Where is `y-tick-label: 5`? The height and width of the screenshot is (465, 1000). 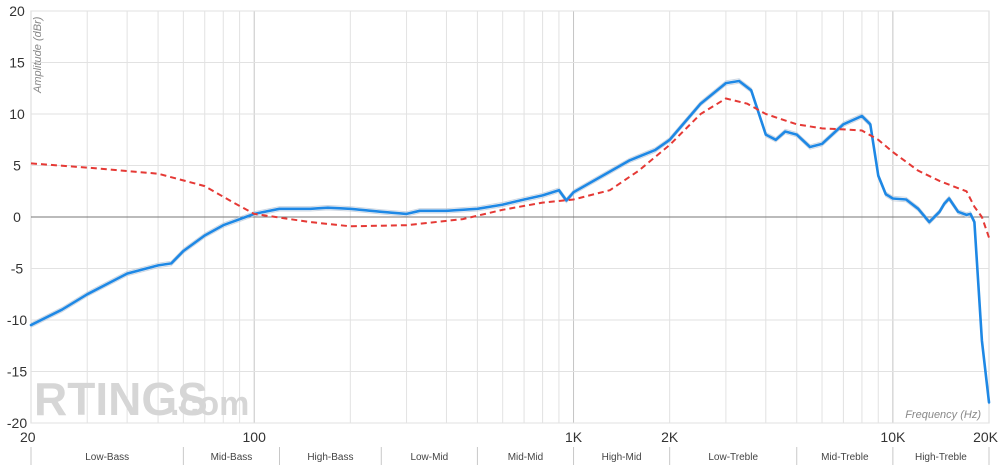 y-tick-label: 5 is located at coordinates (17, 166).